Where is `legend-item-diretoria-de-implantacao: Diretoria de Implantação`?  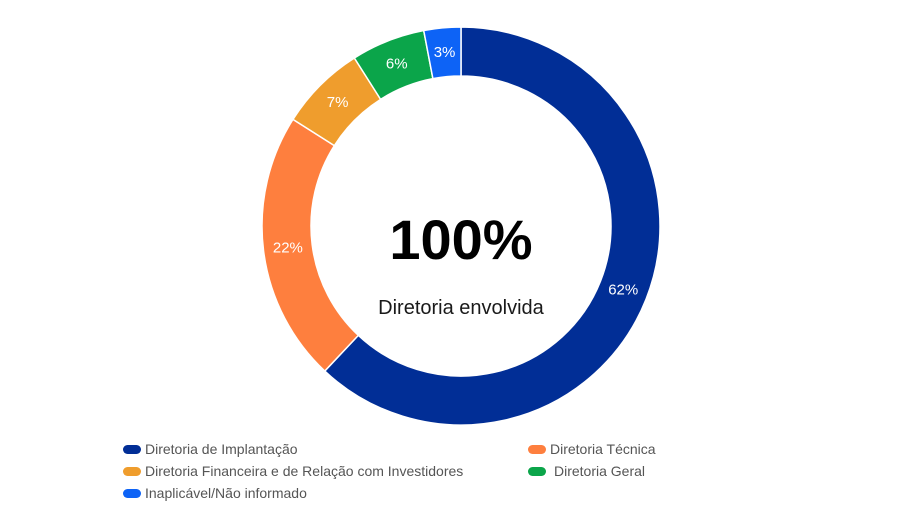 legend-item-diretoria-de-implantacao: Diretoria de Implantação is located at coordinates (210, 449).